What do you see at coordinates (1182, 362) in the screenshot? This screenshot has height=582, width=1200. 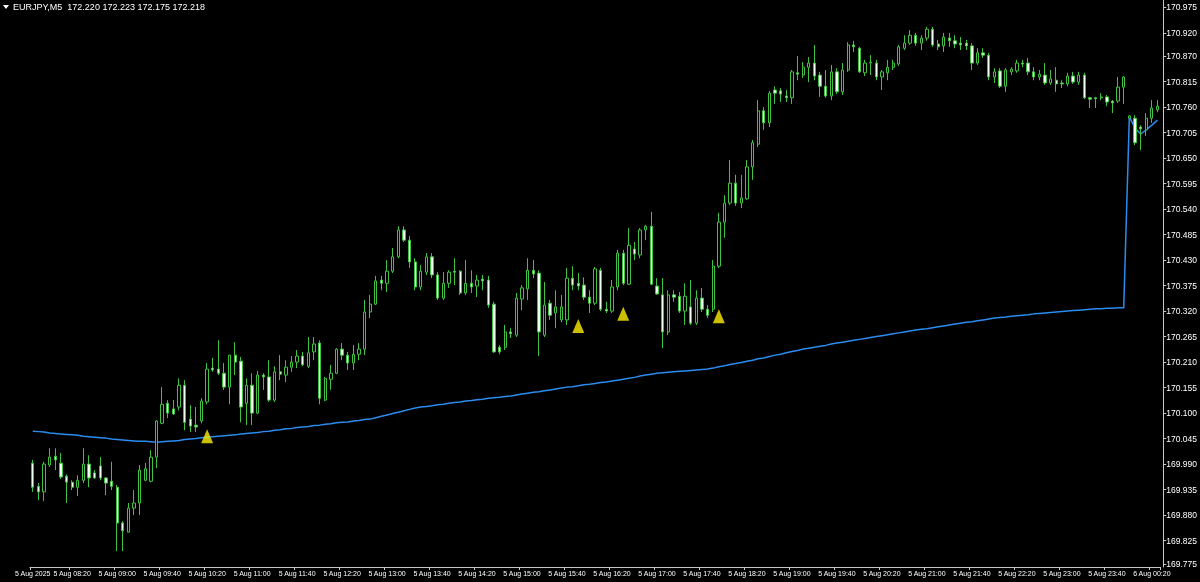 I see `y-tick-label: 170.210` at bounding box center [1182, 362].